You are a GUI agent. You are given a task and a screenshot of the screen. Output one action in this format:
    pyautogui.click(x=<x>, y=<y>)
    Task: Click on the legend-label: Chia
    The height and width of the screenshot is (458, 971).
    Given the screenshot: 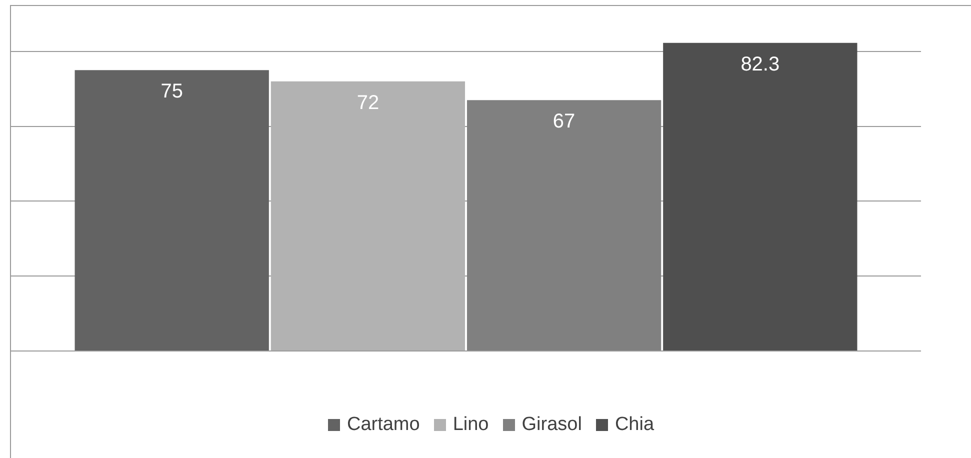 What is the action you would take?
    pyautogui.click(x=634, y=425)
    